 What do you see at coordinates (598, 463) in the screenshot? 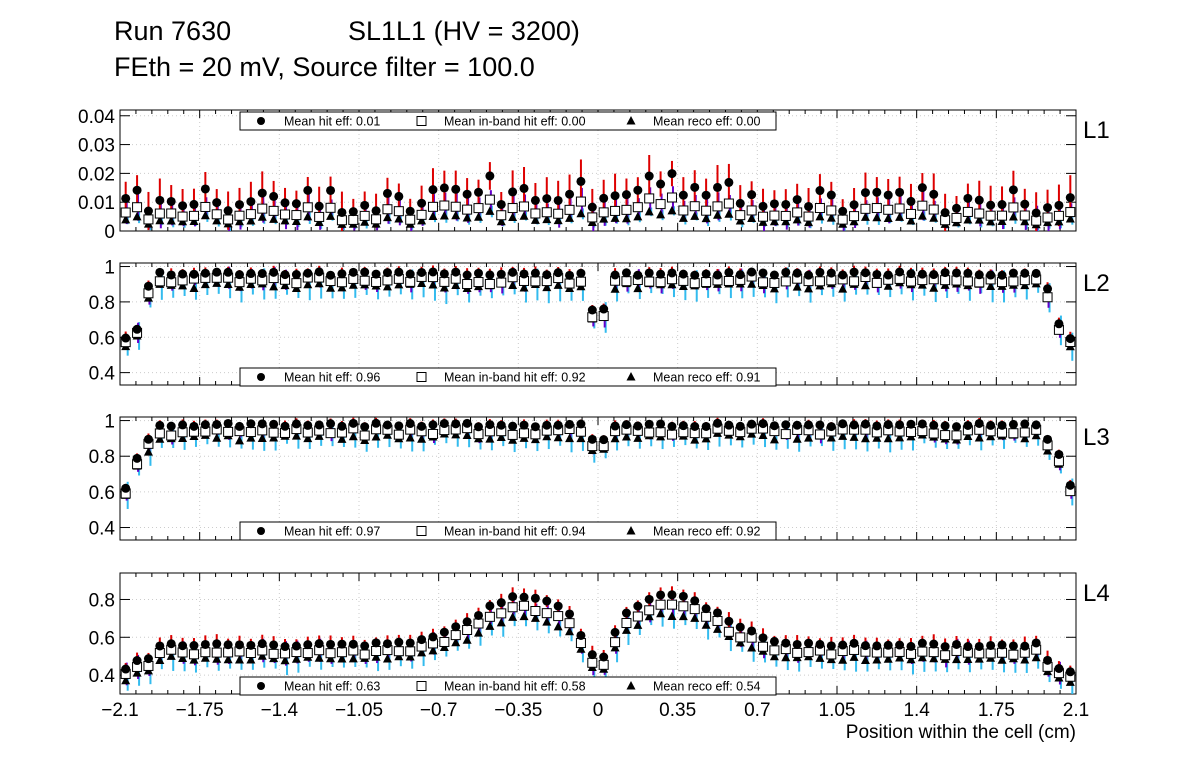
I see `data-points` at bounding box center [598, 463].